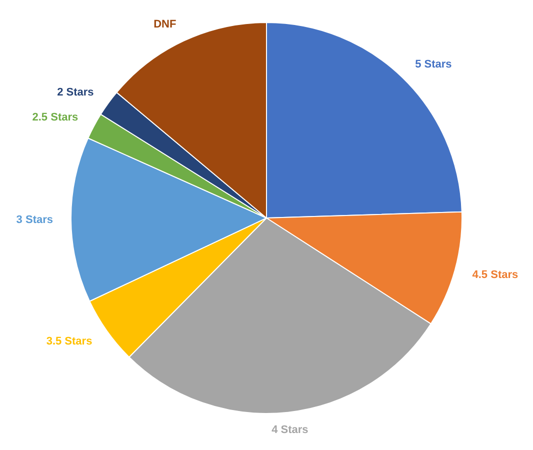 The height and width of the screenshot is (450, 533). What do you see at coordinates (290, 430) in the screenshot?
I see `slice-label: 4 Stars` at bounding box center [290, 430].